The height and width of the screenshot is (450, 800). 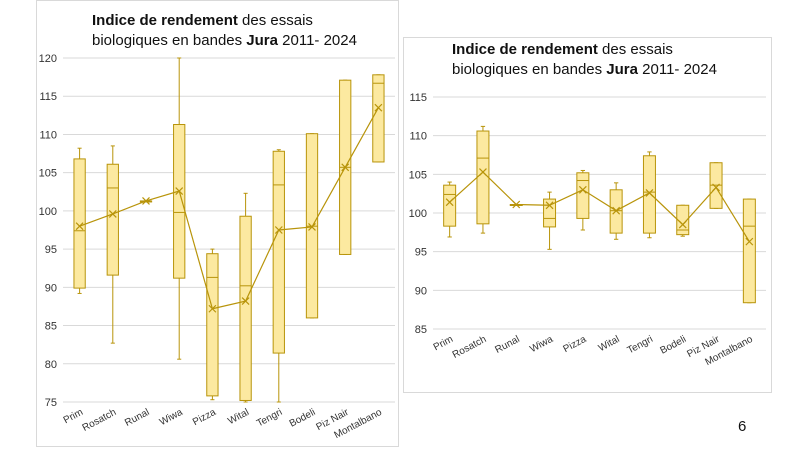 I want to click on y-tick-label: 120, so click(x=48, y=59).